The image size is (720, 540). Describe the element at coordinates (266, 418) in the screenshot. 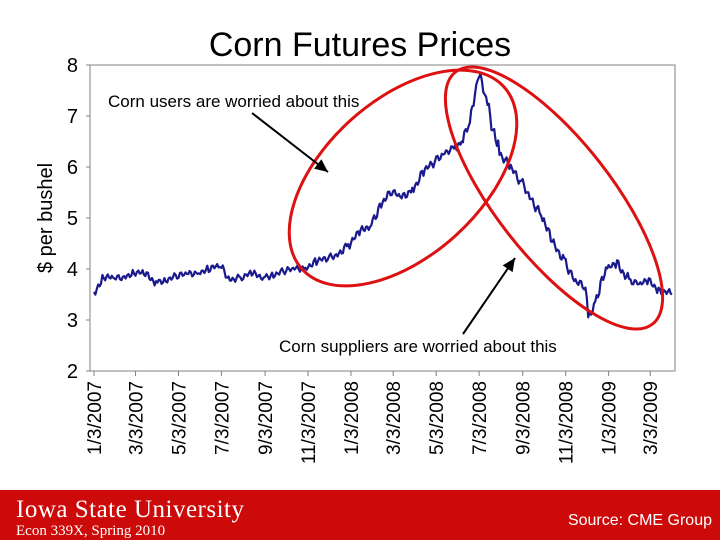

I see `x-tick-label: 9/3/2007` at that location.